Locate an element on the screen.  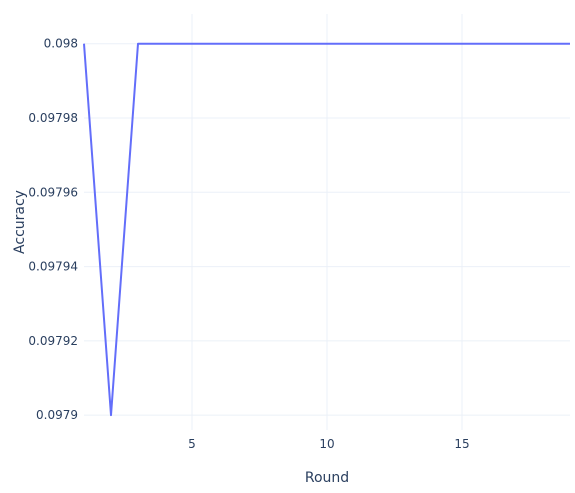
y-tick-label: 0.098 is located at coordinates (61, 44).